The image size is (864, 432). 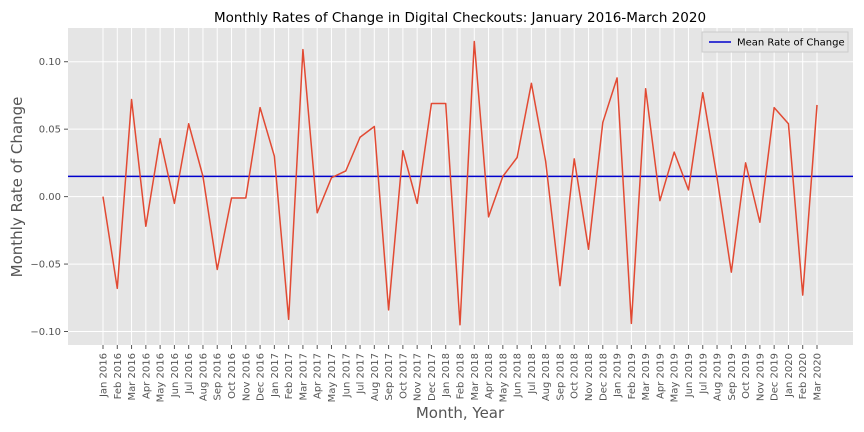 What do you see at coordinates (789, 375) in the screenshot?
I see `x-tick-label: Jan 2020` at bounding box center [789, 375].